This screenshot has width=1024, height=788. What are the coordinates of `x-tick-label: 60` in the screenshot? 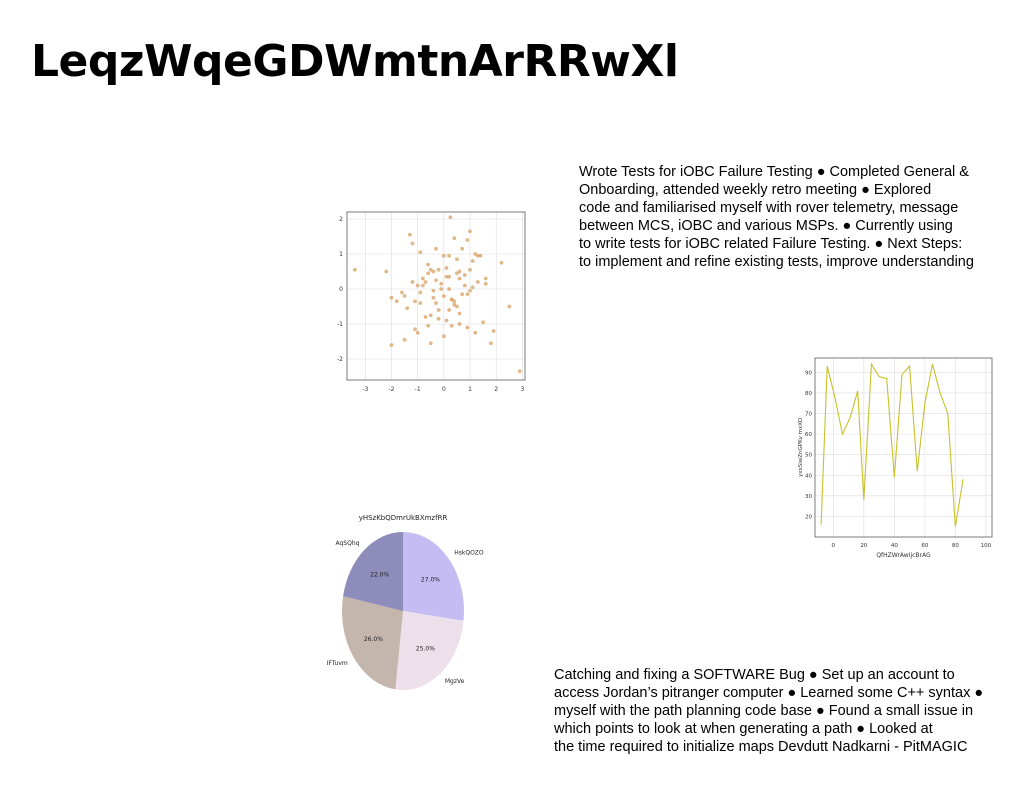 It's located at (924, 546).